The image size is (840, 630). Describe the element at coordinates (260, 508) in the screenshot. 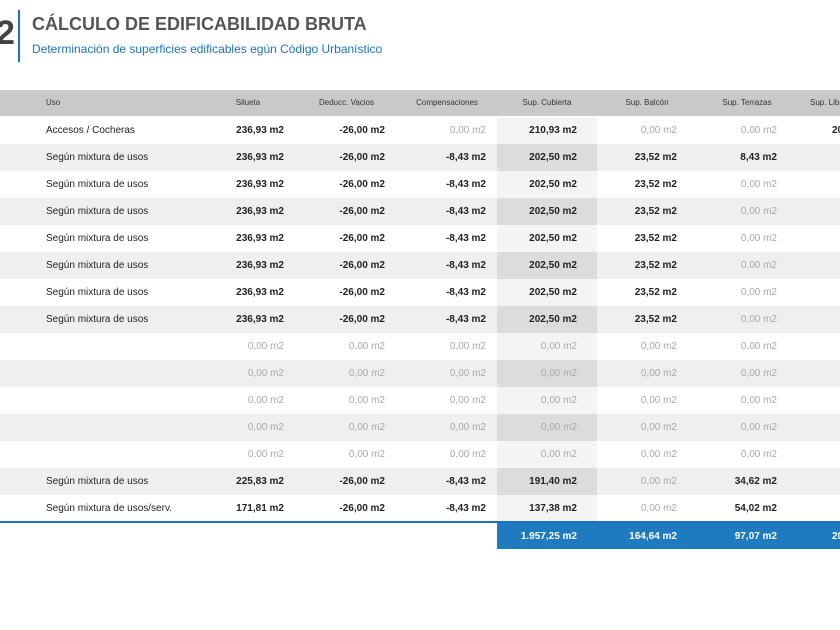

I see `cell-value: 171,81 m2` at that location.